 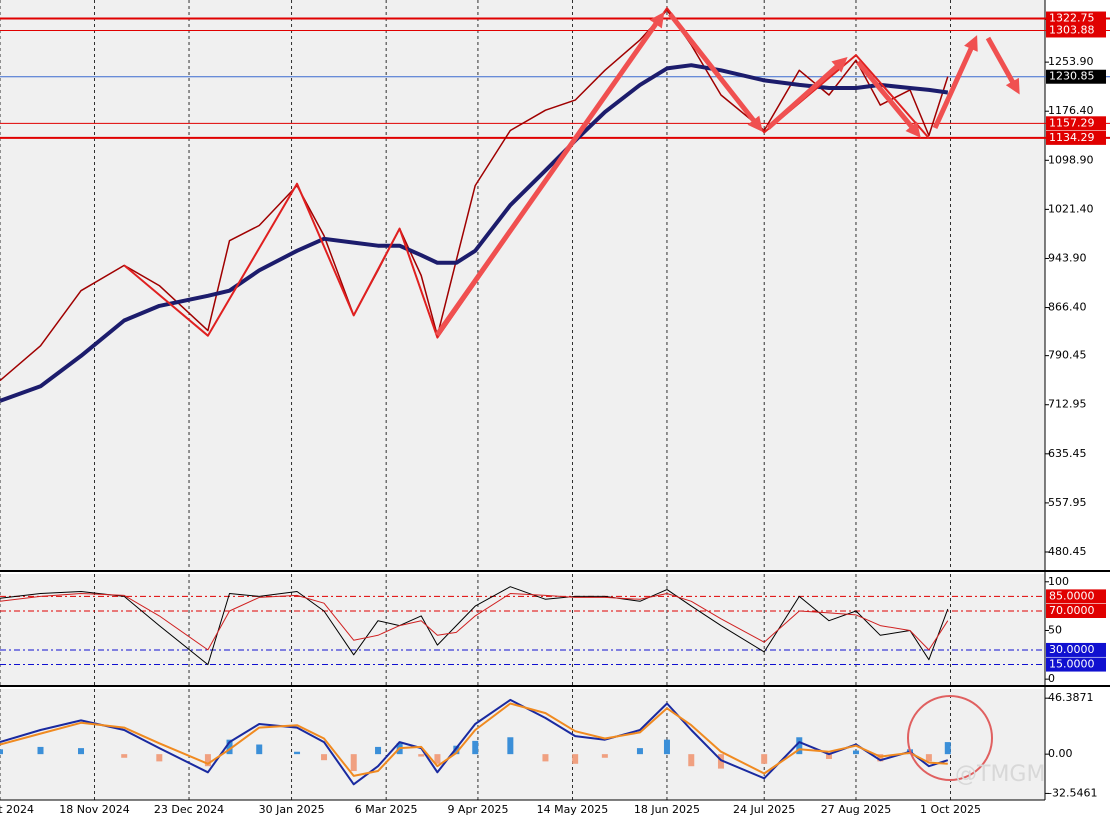 What do you see at coordinates (1000, 774) in the screenshot?
I see `watermark: @TMGM` at bounding box center [1000, 774].